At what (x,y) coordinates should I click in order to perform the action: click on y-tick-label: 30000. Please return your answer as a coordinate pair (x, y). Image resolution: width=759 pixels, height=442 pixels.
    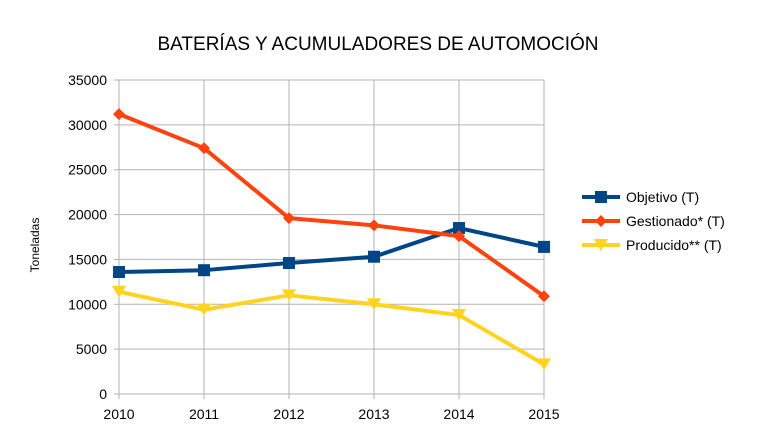
    Looking at the image, I should click on (87, 125).